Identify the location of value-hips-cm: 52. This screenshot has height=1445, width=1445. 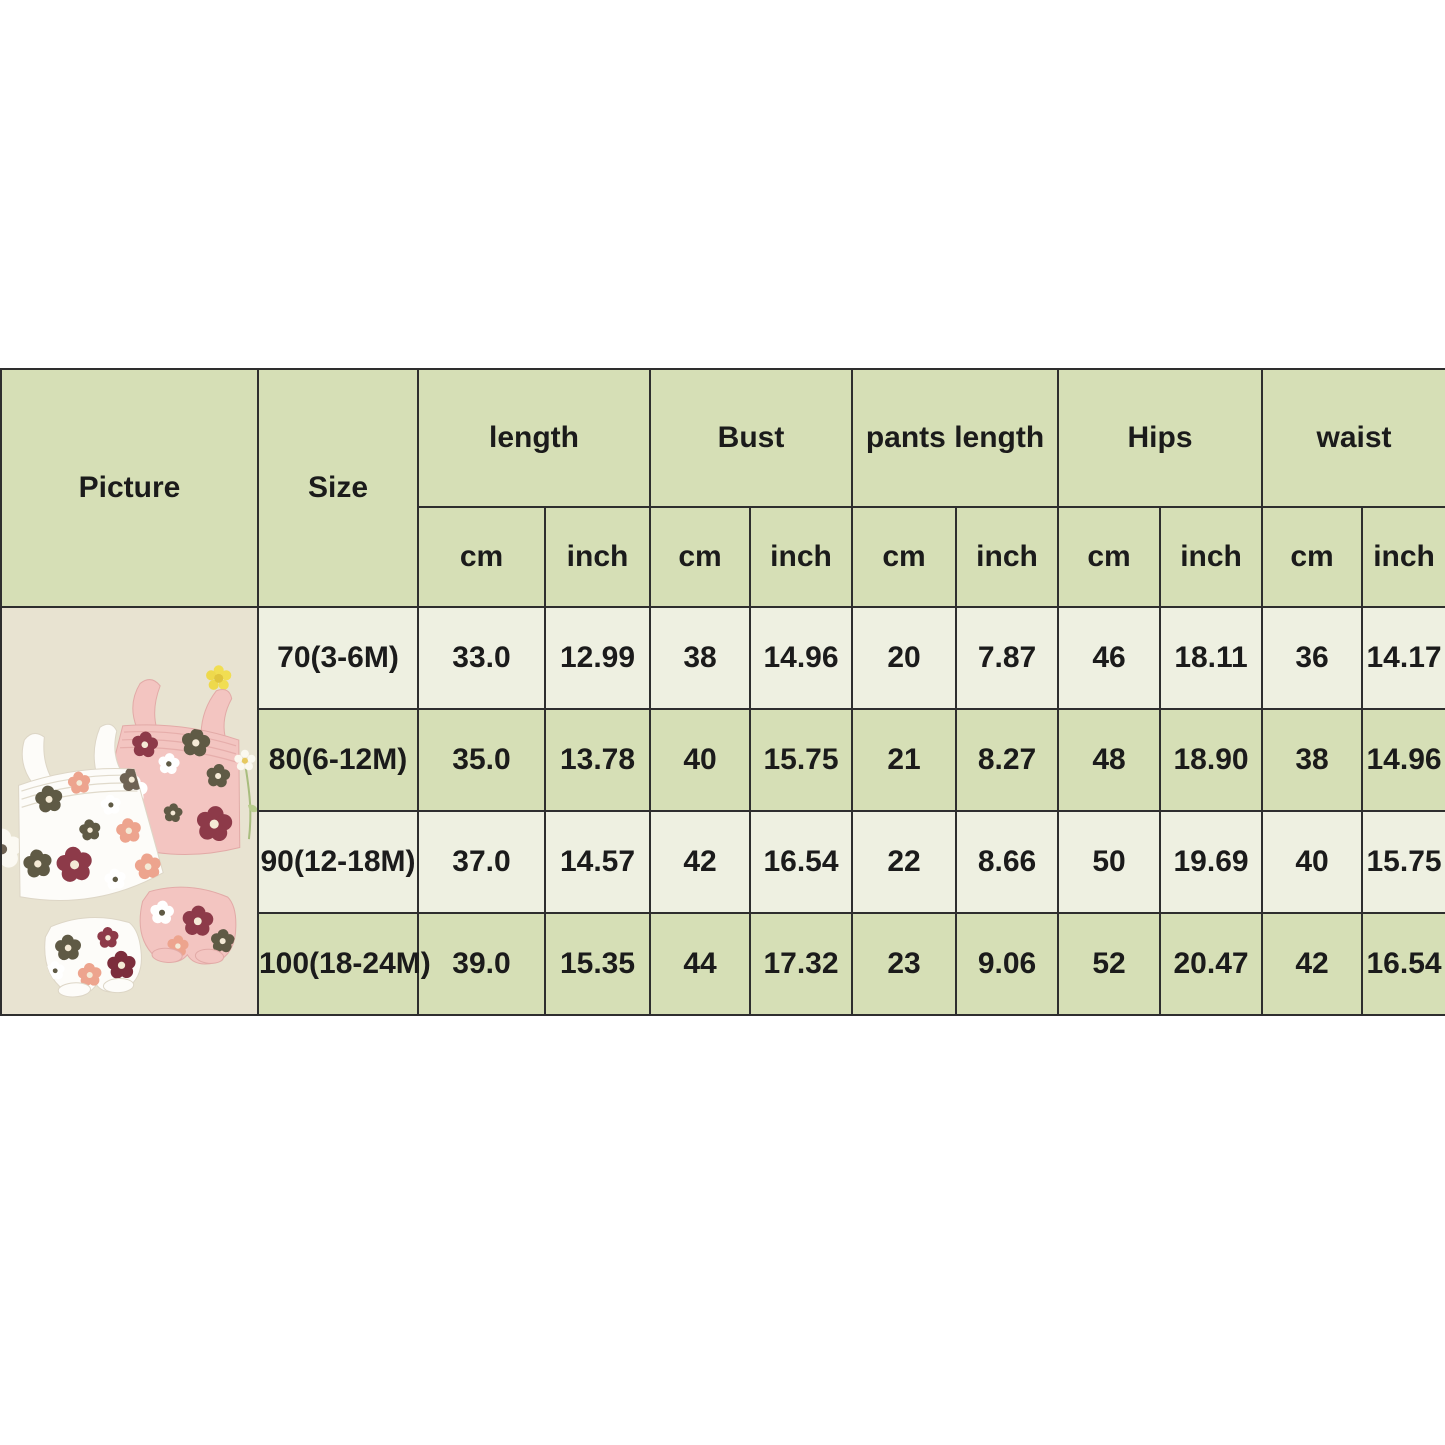
(1109, 964).